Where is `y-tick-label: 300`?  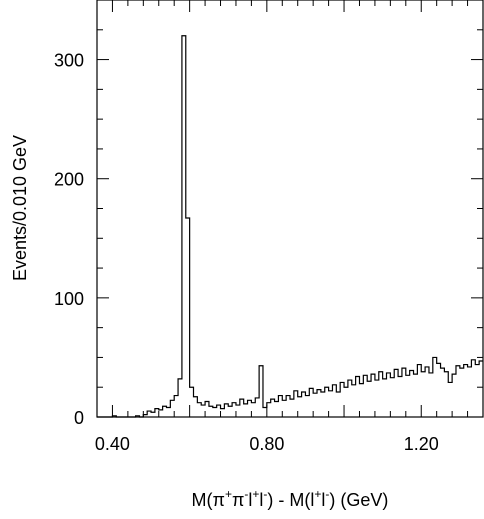
y-tick-label: 300 is located at coordinates (69, 61).